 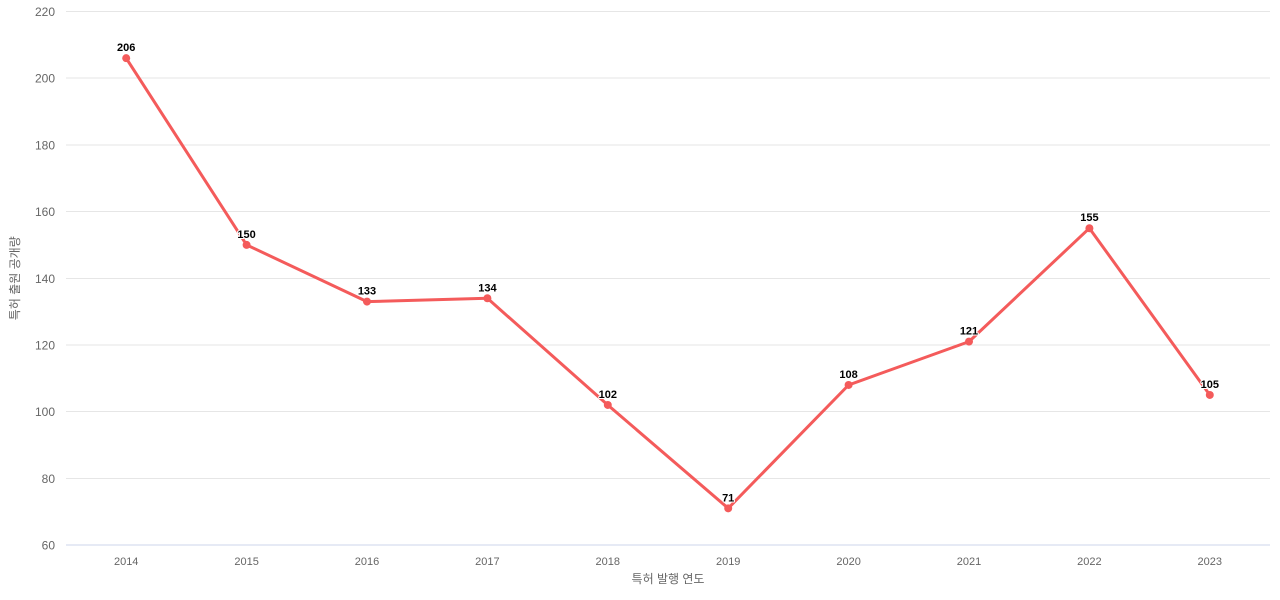 I want to click on x-axis-tick-labels: 2014 2015 2016 2017 2018 2019 2020 2021 2022 2023, so click(x=668, y=562).